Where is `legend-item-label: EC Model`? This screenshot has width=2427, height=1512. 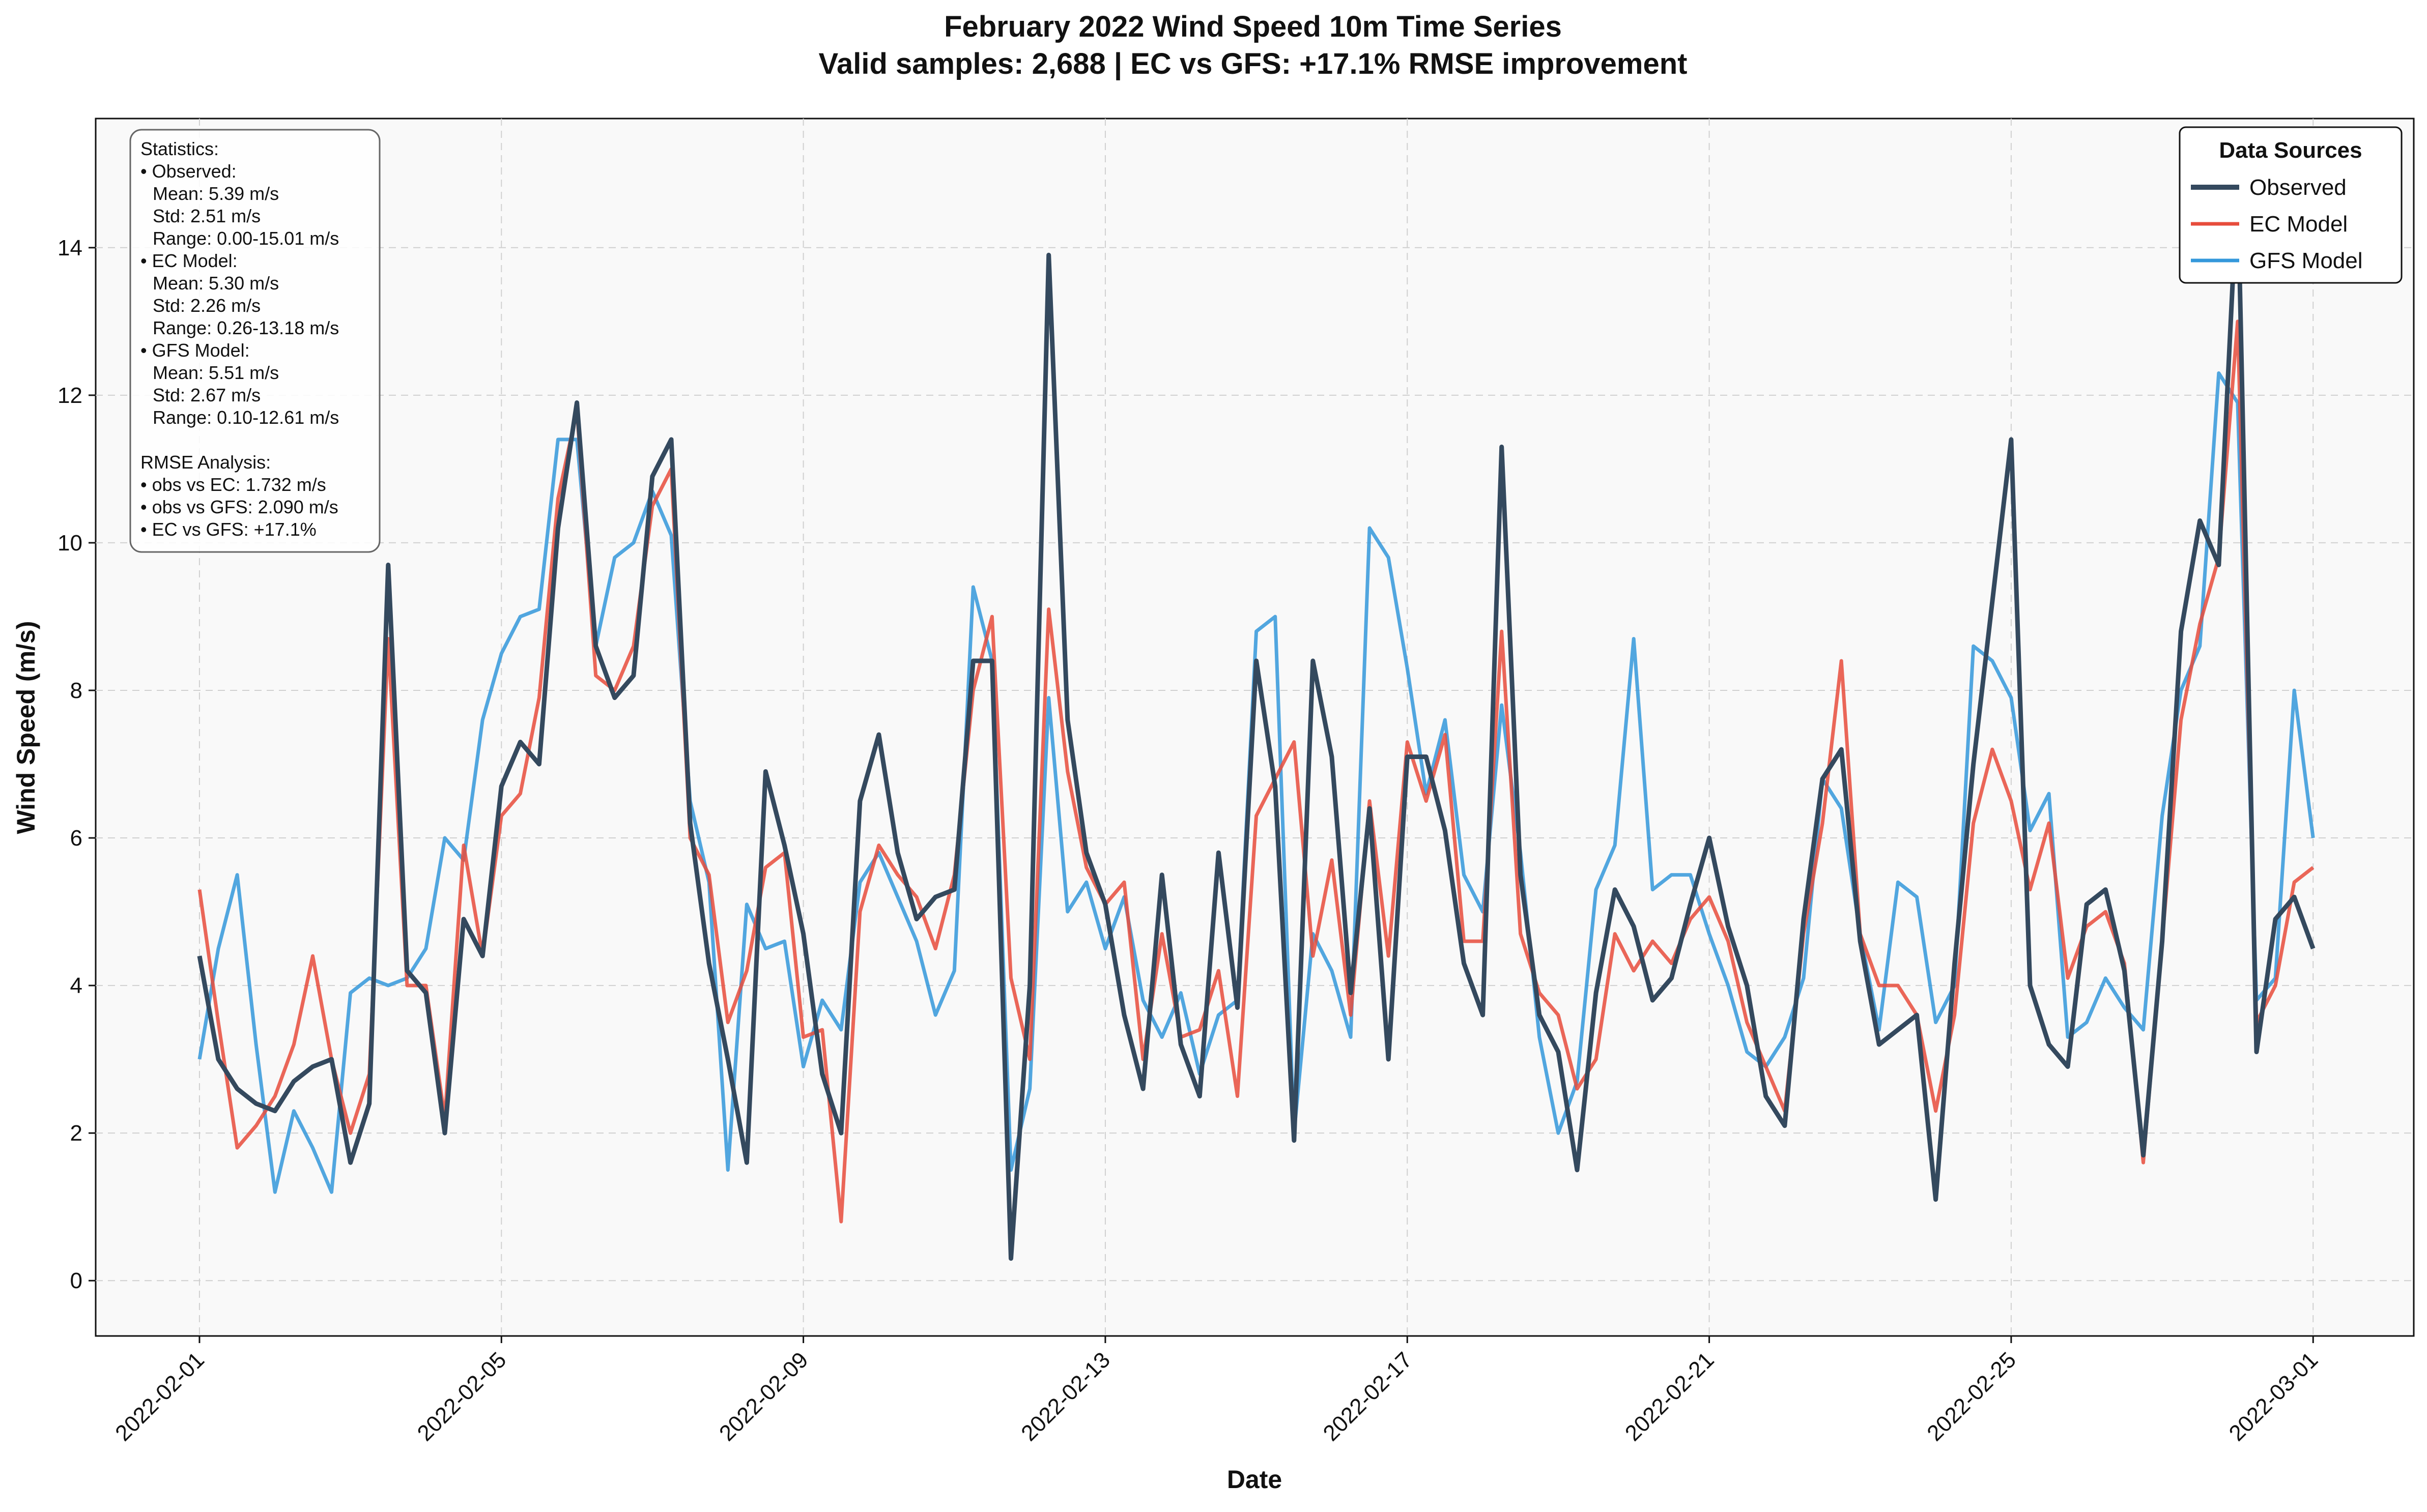
legend-item-label: EC Model is located at coordinates (2298, 224).